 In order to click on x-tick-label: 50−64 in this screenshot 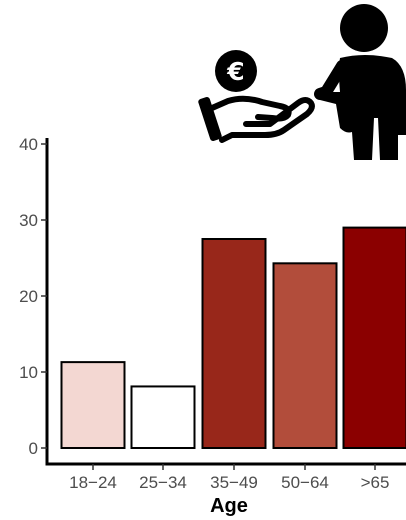, I will do `click(305, 482)`.